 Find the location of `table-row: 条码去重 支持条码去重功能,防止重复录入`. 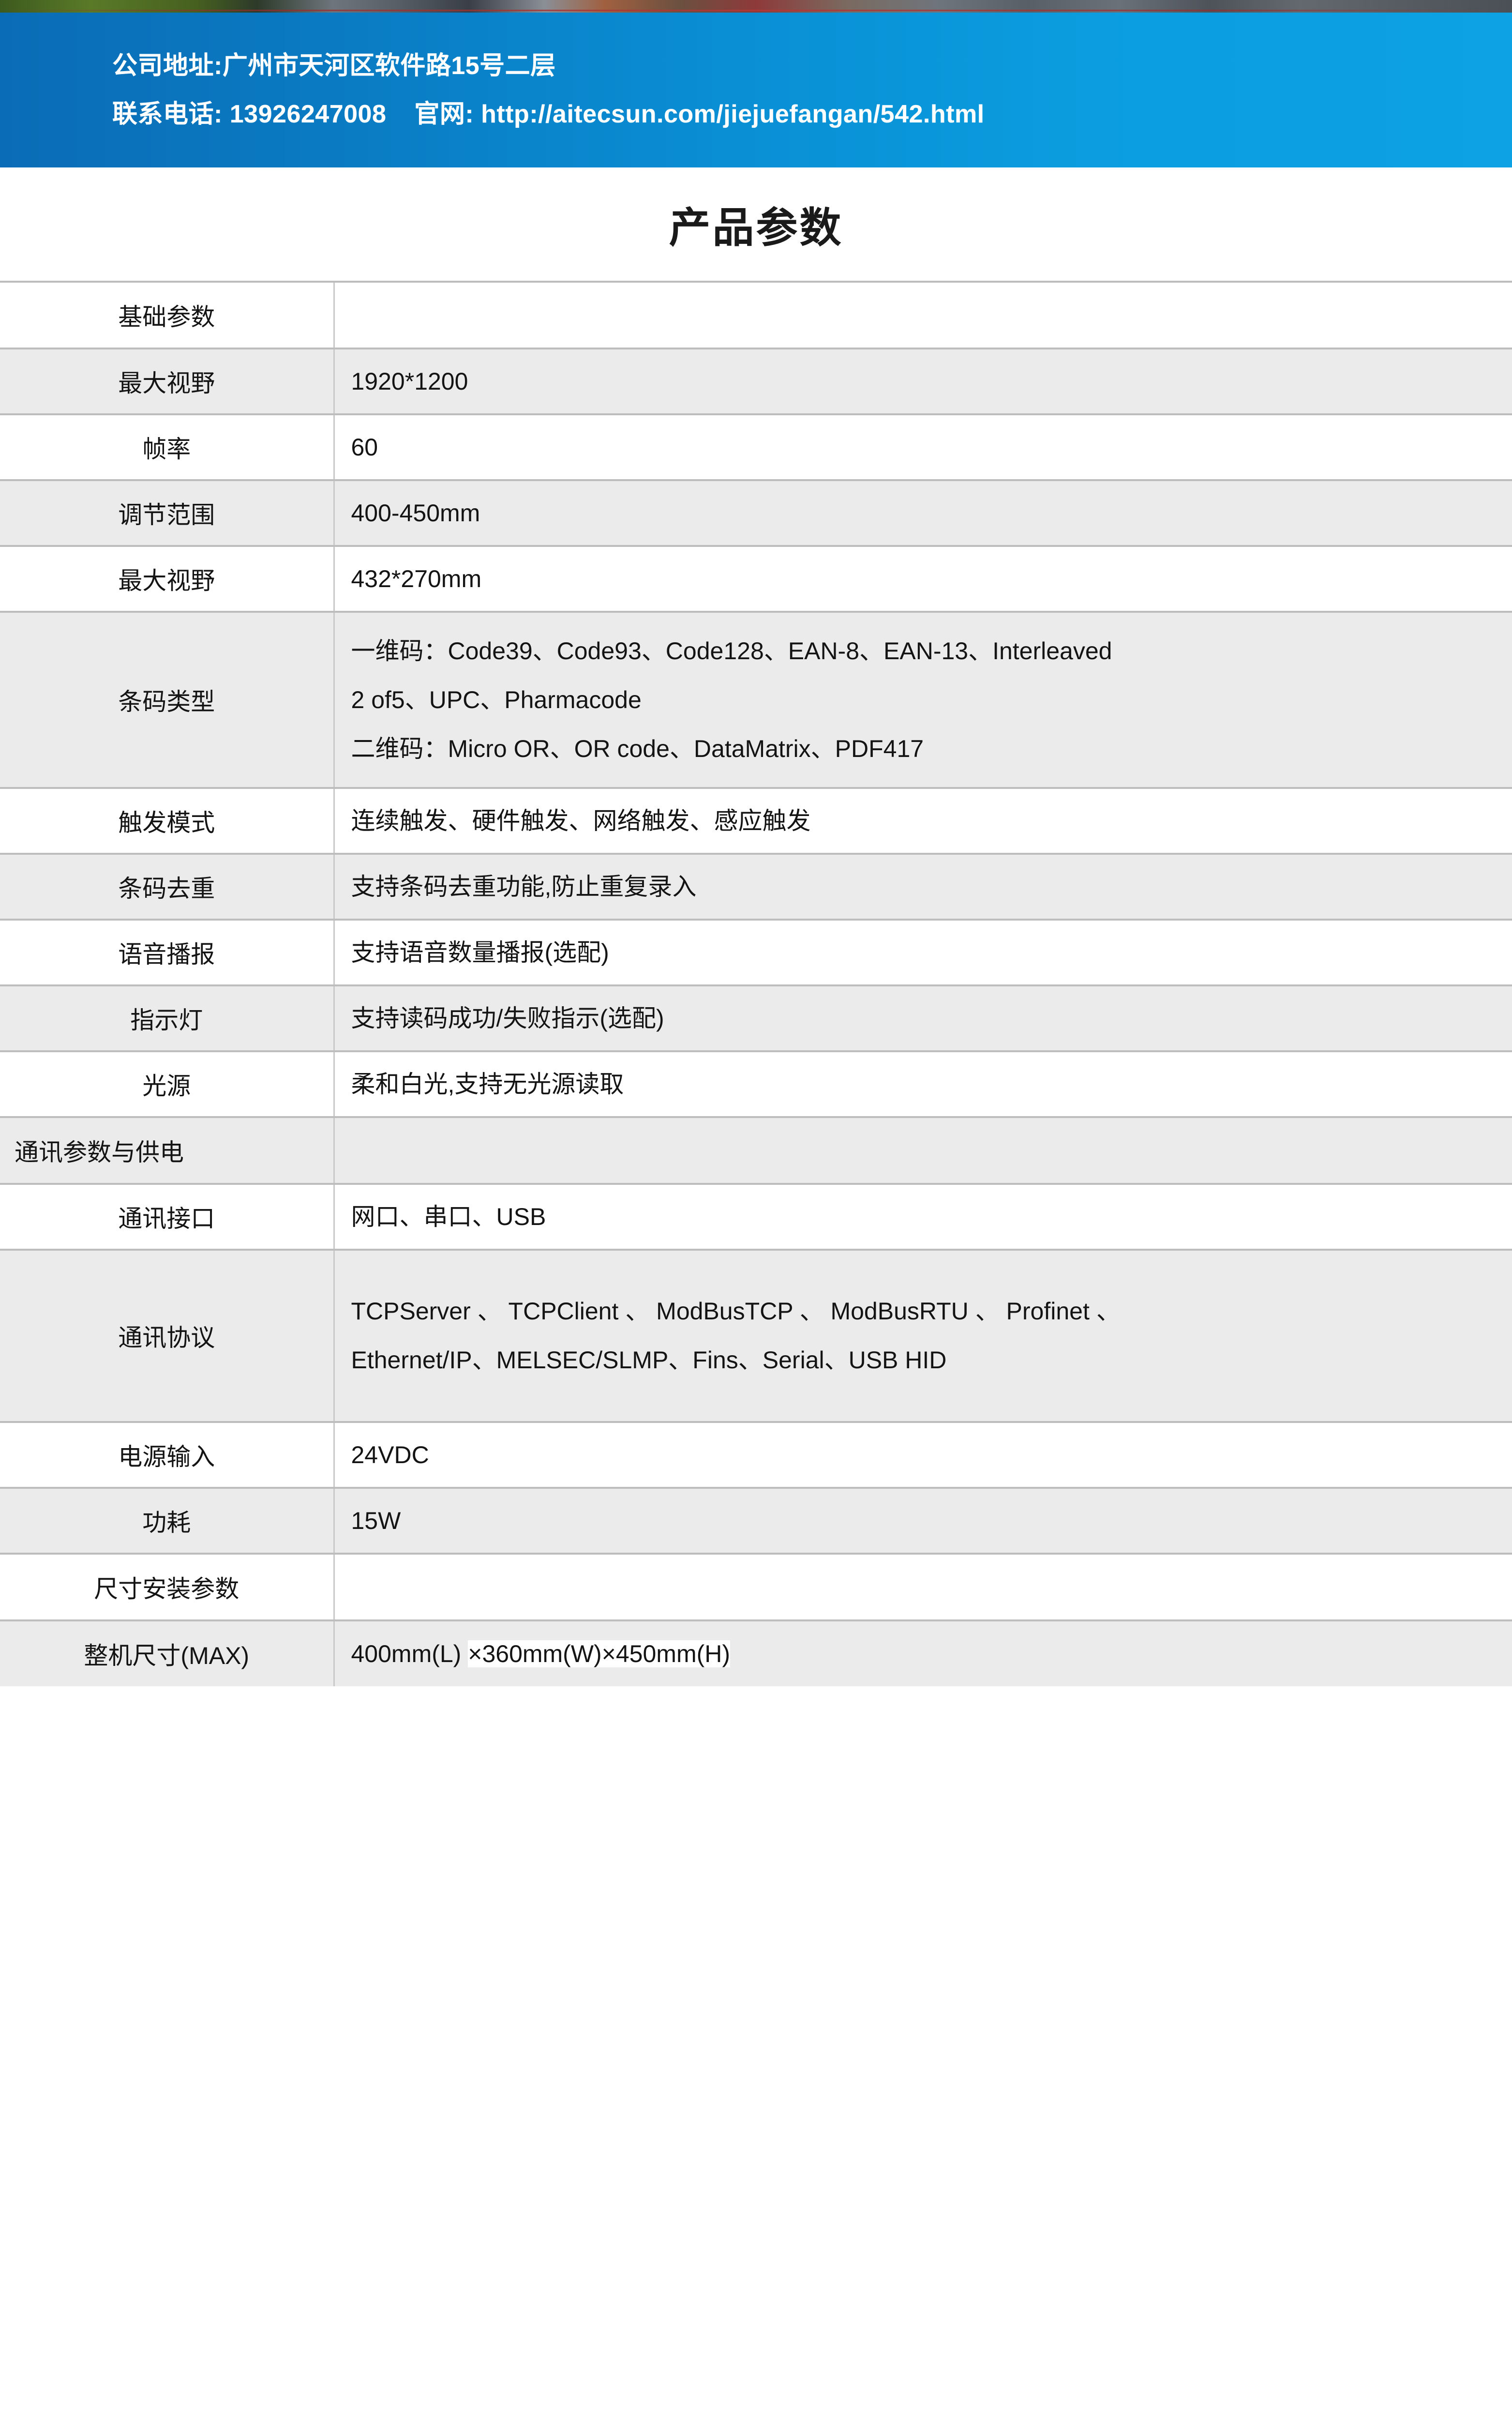

table-row: 条码去重 支持条码去重功能,防止重复录入 is located at coordinates (756, 887).